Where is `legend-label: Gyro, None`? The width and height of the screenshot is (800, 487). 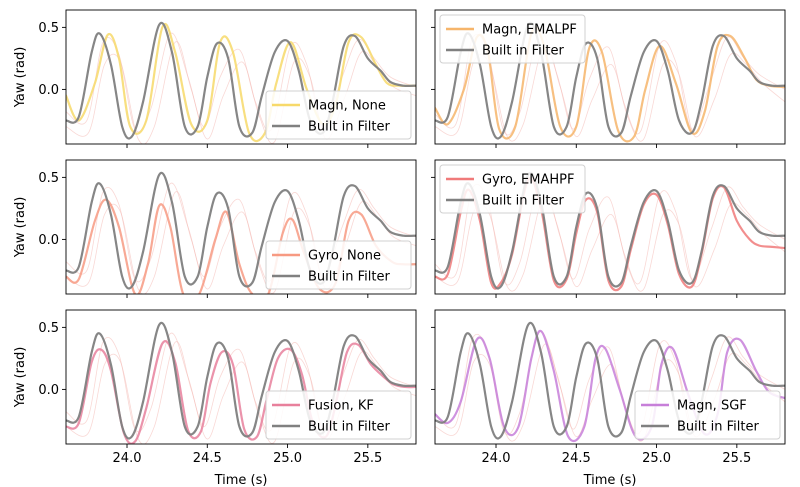 legend-label: Gyro, None is located at coordinates (344, 256).